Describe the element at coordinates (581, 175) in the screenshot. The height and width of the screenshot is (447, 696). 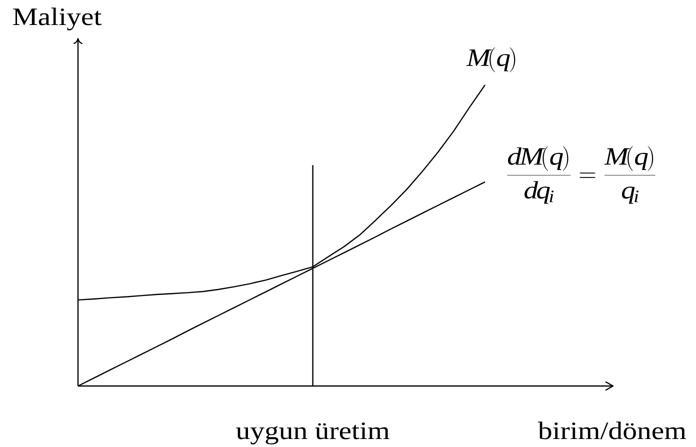
I see `text: $\frac{dM(q)}{dq_i}=\frac{M(q)}{q_i}$` at that location.